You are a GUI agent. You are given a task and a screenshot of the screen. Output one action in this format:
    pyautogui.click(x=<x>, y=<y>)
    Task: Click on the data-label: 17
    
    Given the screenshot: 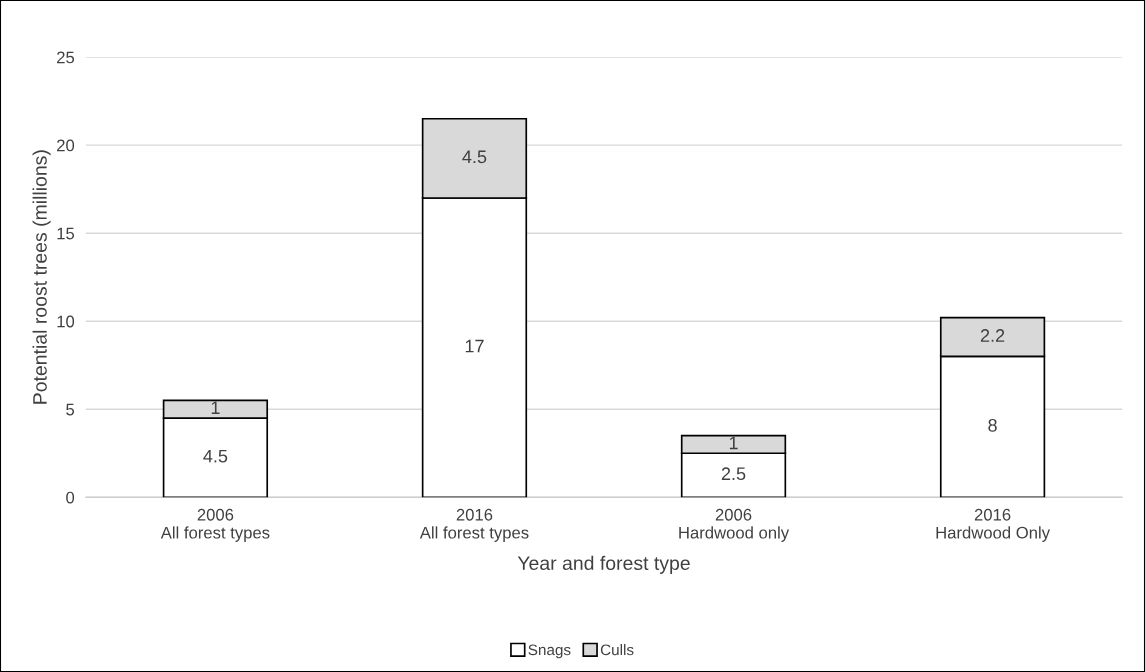 What is the action you would take?
    pyautogui.click(x=474, y=346)
    